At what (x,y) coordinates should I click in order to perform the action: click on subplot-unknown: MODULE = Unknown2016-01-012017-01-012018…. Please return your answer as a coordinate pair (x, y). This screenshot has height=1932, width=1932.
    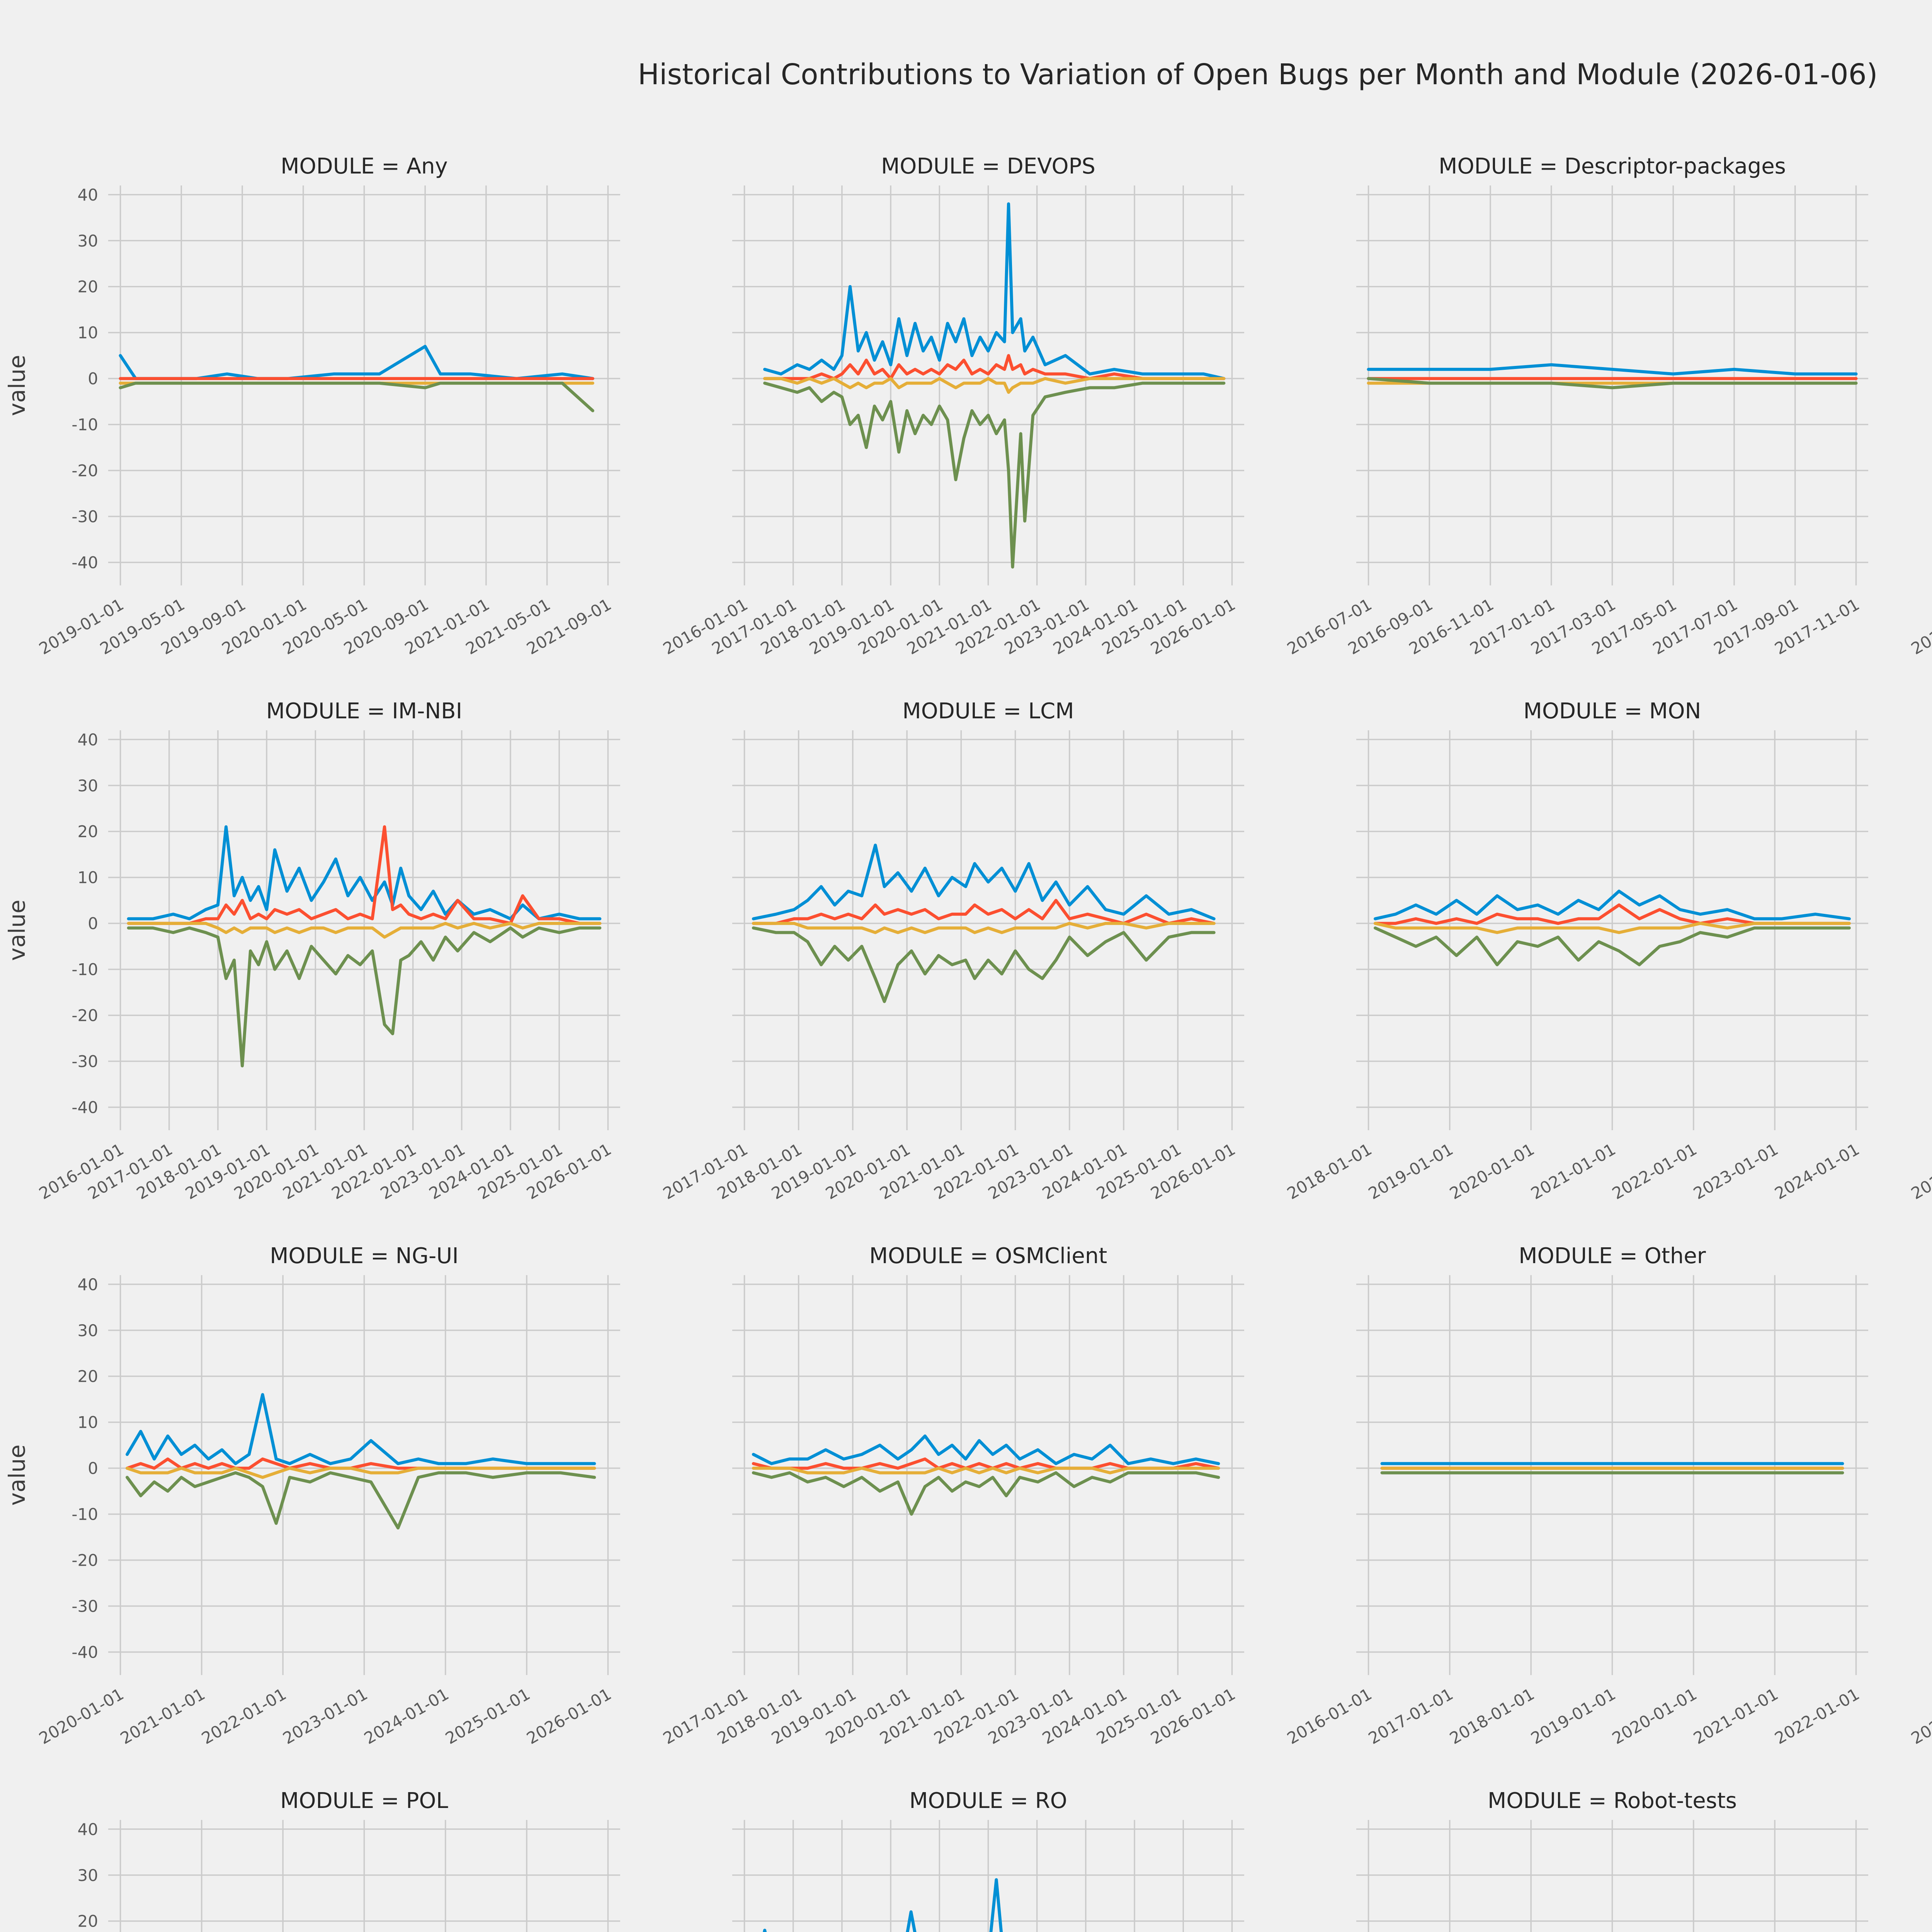
    Looking at the image, I should click on (1902, 1858).